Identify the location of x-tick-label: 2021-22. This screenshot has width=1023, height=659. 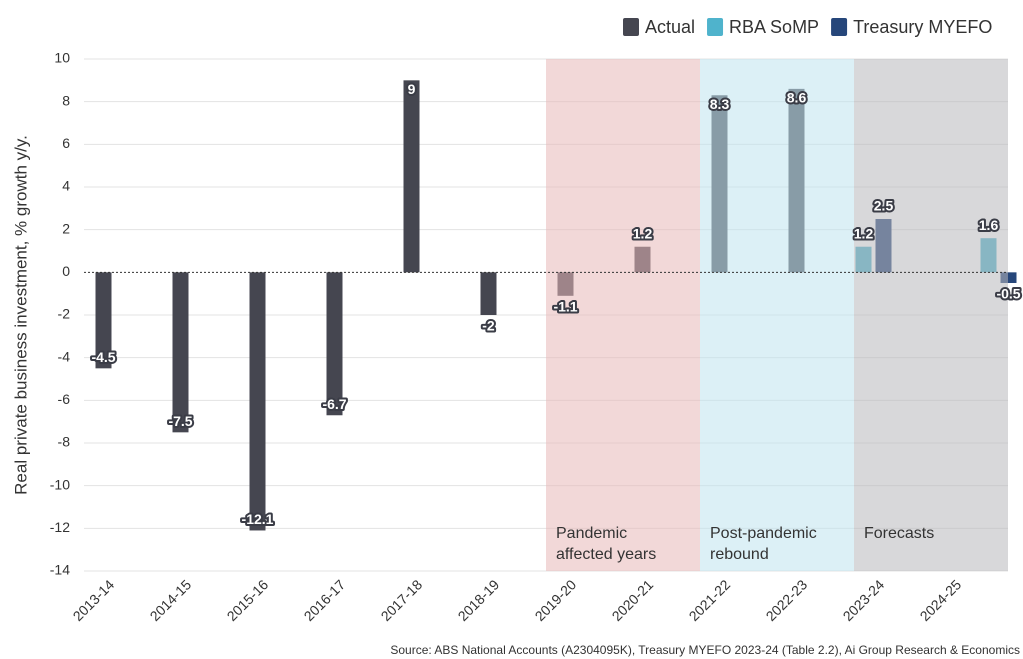
(710, 600).